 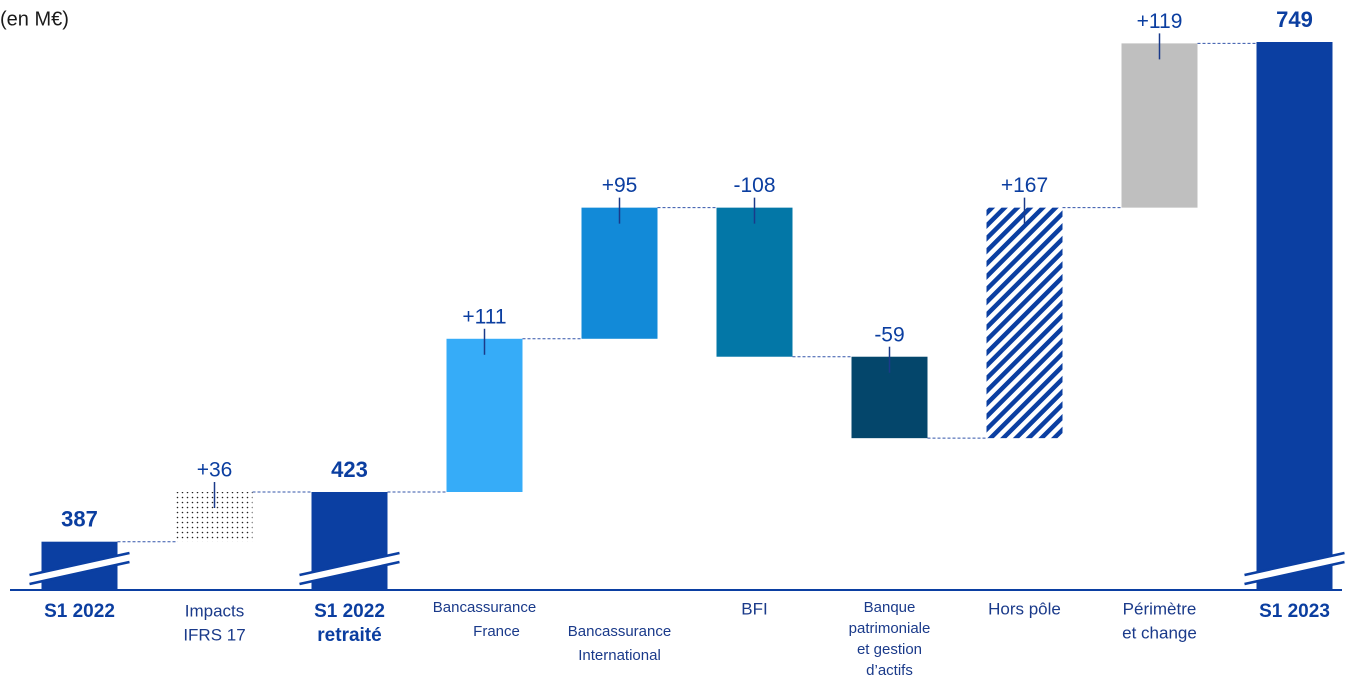 I want to click on x-tick-label: Impacts, so click(x=215, y=610).